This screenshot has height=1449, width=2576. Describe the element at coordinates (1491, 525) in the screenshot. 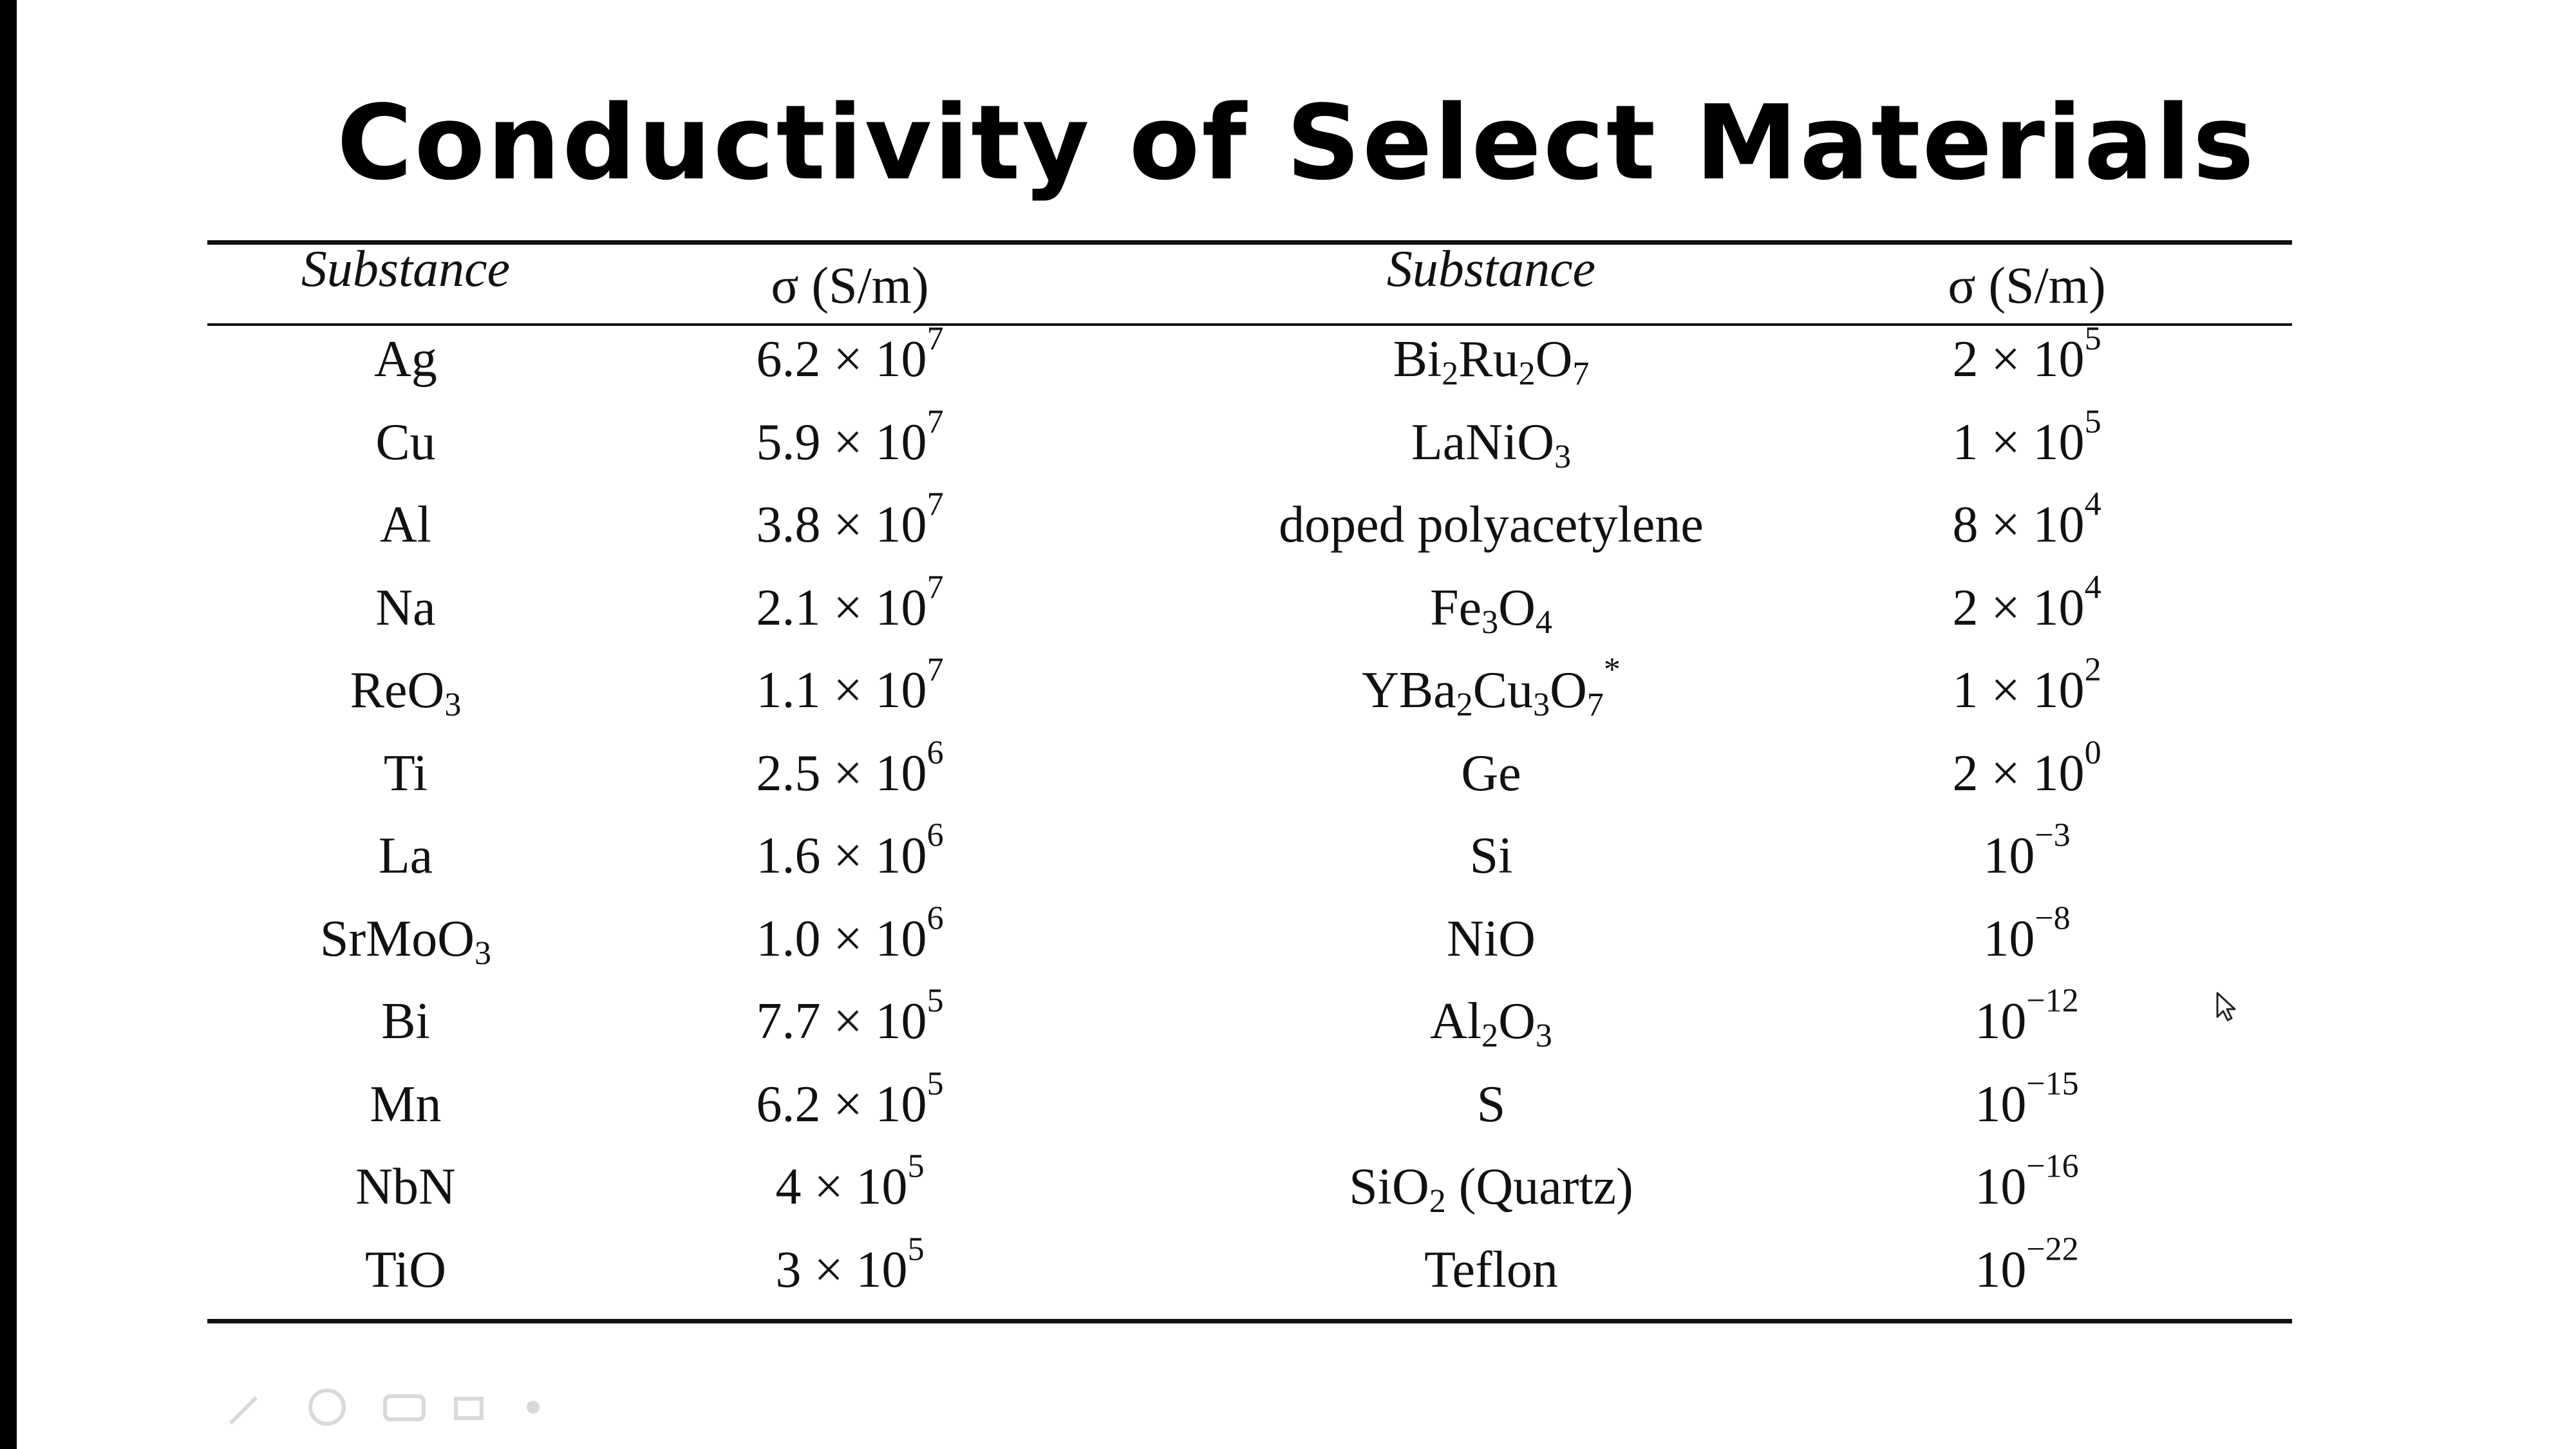

I see `substance-cell: doped polyacetylene` at that location.